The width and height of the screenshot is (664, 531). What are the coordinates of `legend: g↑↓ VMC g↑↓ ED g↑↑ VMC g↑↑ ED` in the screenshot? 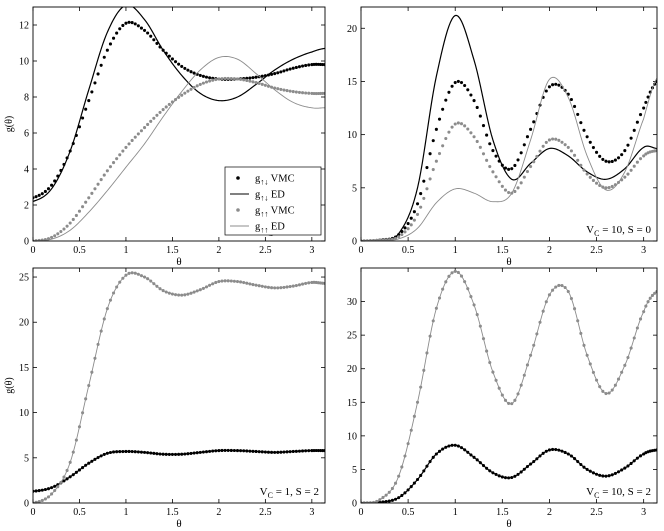 It's located at (273, 201).